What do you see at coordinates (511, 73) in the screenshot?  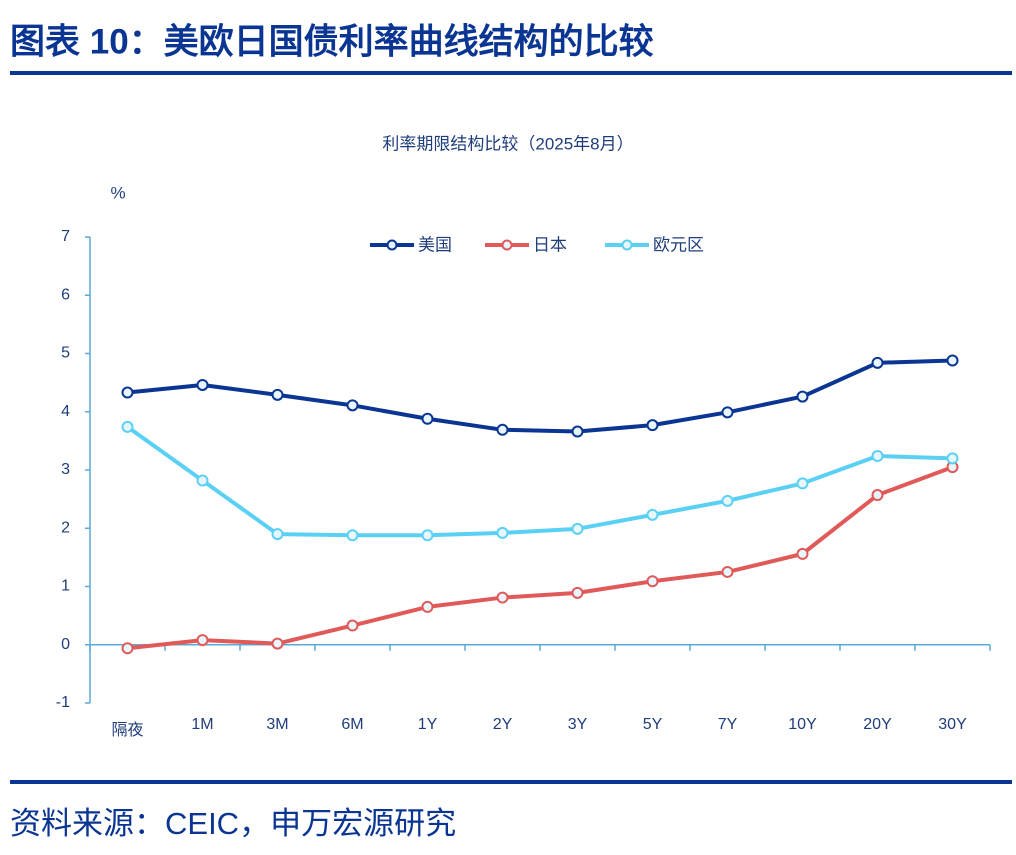 I see `title-rule` at bounding box center [511, 73].